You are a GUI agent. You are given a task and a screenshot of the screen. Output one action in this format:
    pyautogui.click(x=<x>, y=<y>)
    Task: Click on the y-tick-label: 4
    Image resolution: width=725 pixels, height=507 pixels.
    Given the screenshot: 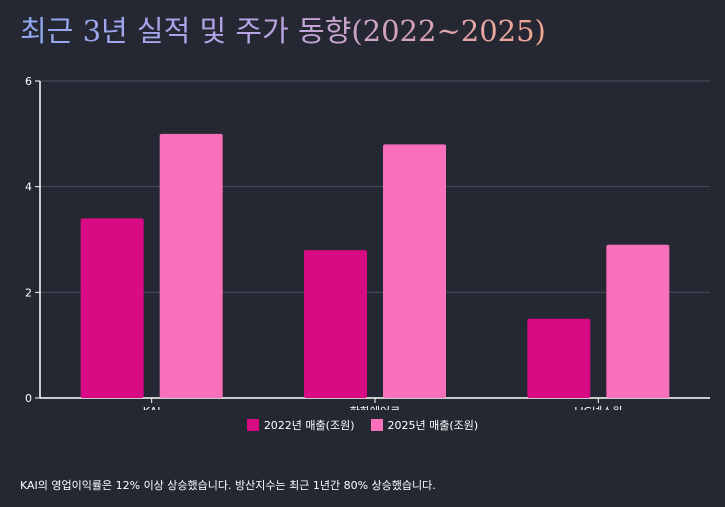 What is the action you would take?
    pyautogui.click(x=28, y=187)
    